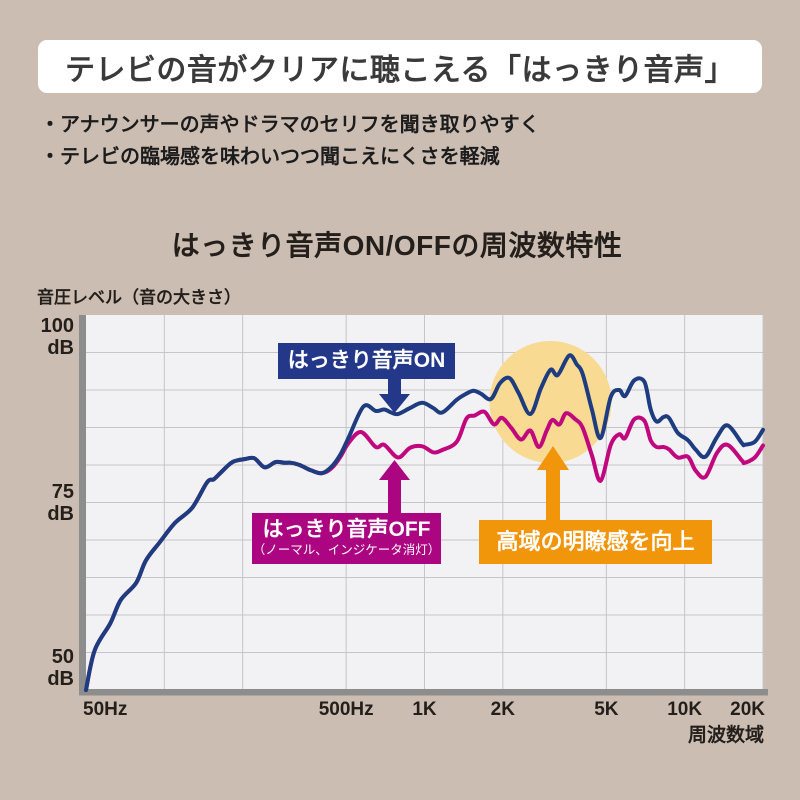  Describe the element at coordinates (502, 709) in the screenshot. I see `x-tick-label: 2K` at that location.